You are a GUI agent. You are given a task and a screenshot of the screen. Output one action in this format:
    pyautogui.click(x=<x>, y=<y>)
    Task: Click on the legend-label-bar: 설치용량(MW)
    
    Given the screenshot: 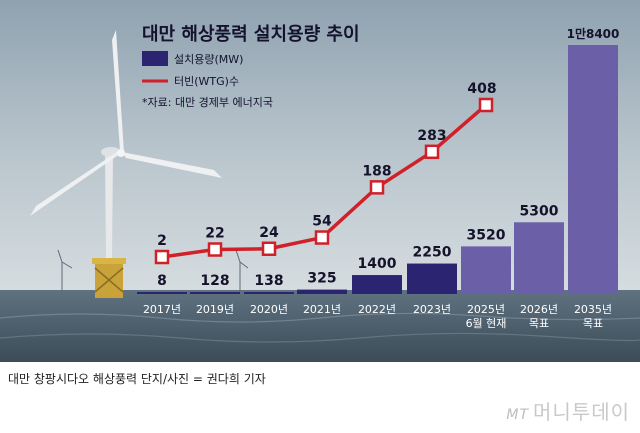 What is the action you would take?
    pyautogui.click(x=208, y=59)
    